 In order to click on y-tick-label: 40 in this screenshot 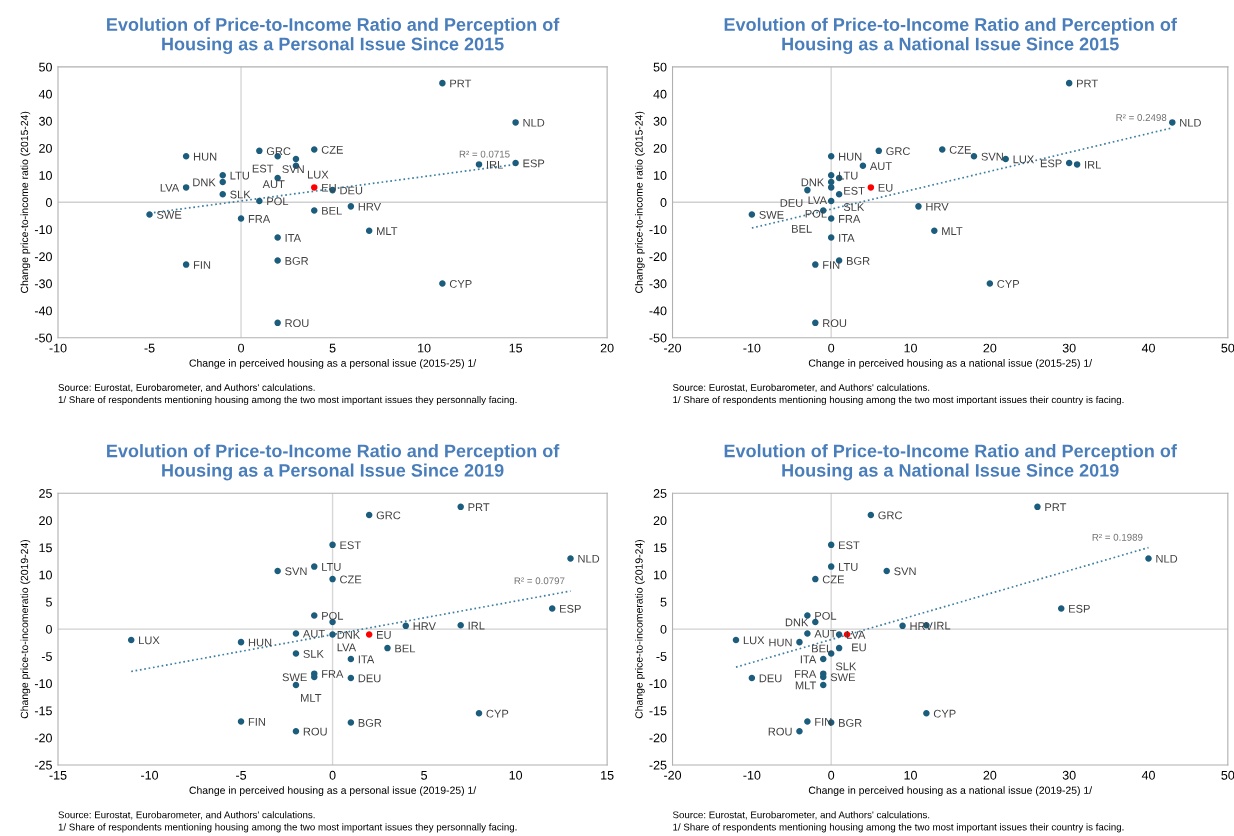, I will do `click(660, 94)`.